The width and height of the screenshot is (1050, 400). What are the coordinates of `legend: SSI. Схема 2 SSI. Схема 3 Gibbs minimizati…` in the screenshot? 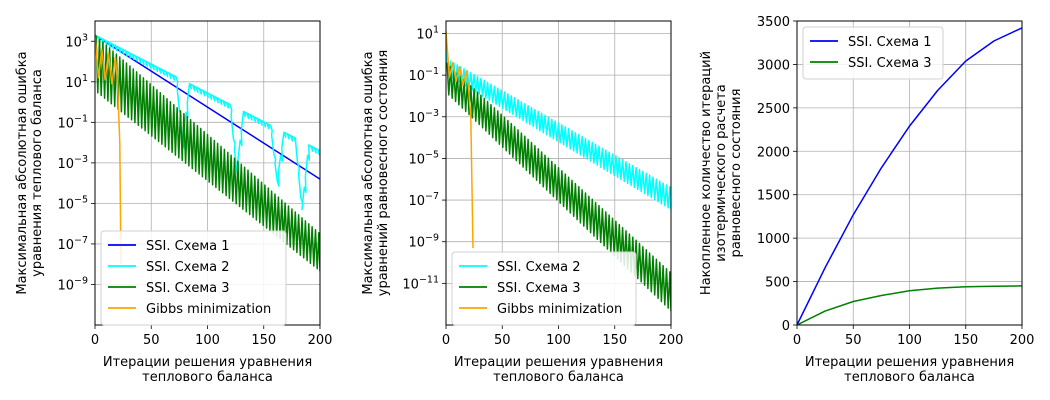 It's located at (544, 288).